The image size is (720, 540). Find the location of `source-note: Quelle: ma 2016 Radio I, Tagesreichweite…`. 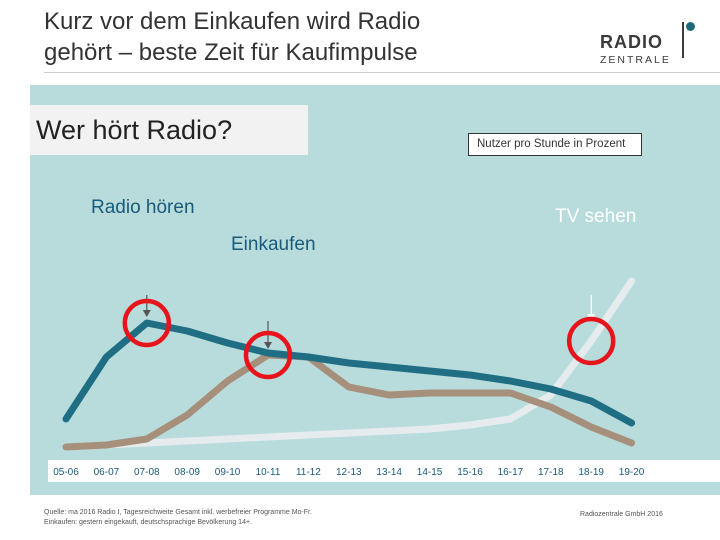

source-note: Quelle: ma 2016 Radio I, Tagesreichweite… is located at coordinates (178, 518).